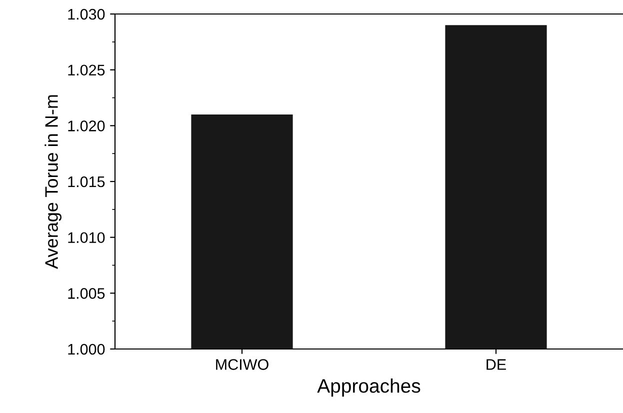  What do you see at coordinates (86, 14) in the screenshot?
I see `y-tick-label: 1.030` at bounding box center [86, 14].